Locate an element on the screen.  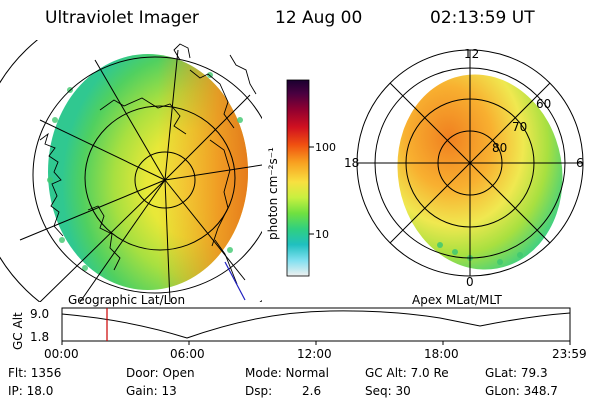
altitude-ylabel: GC Alt is located at coordinates (18, 331).